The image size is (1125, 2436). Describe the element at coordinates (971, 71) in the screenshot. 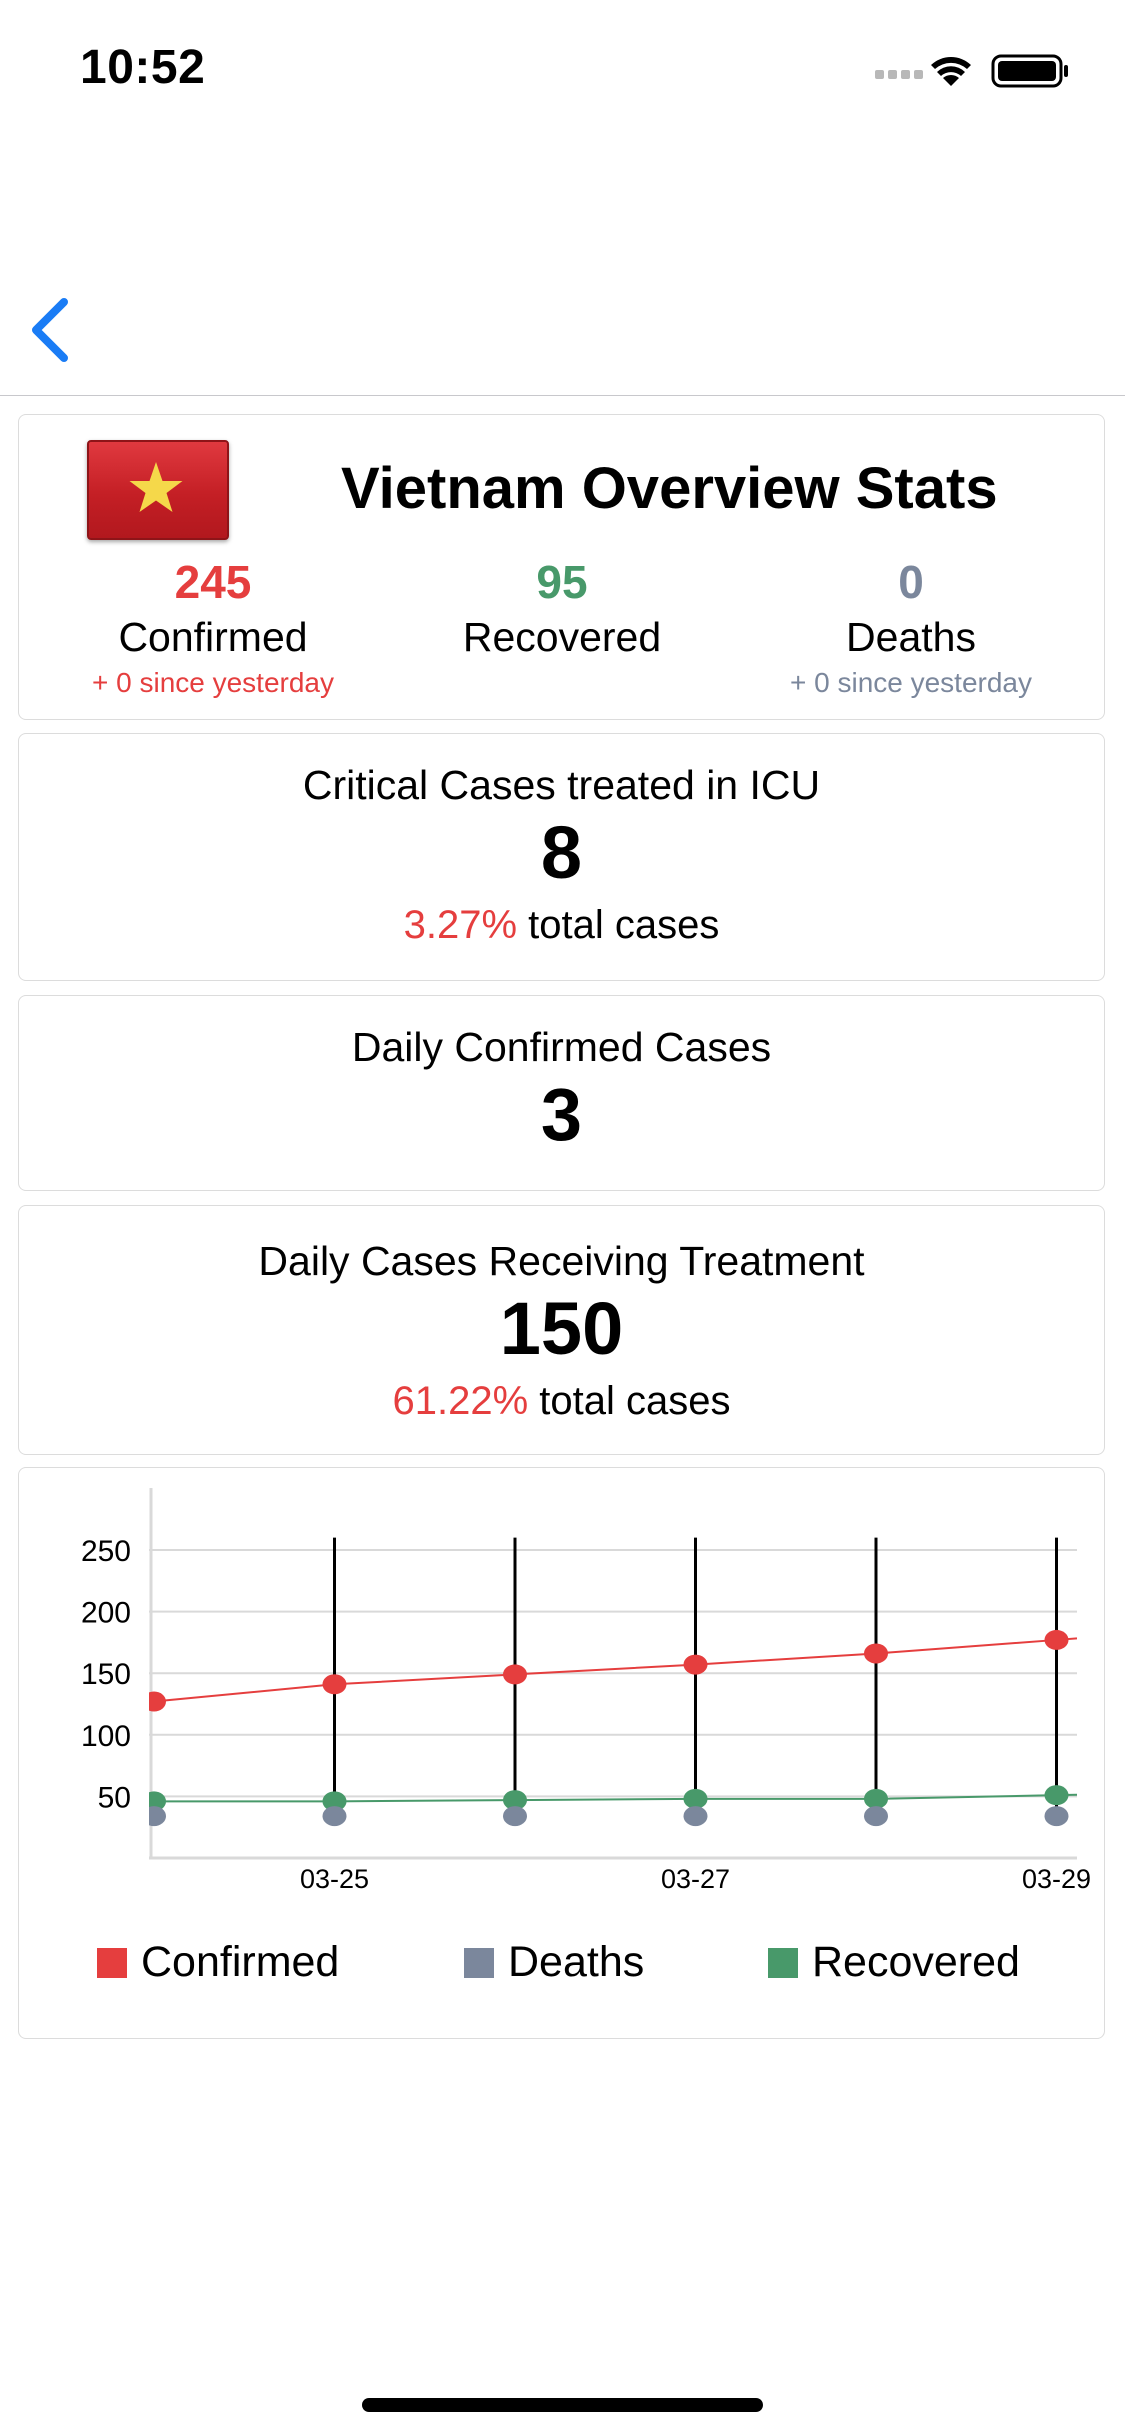

I see `status-icons` at that location.